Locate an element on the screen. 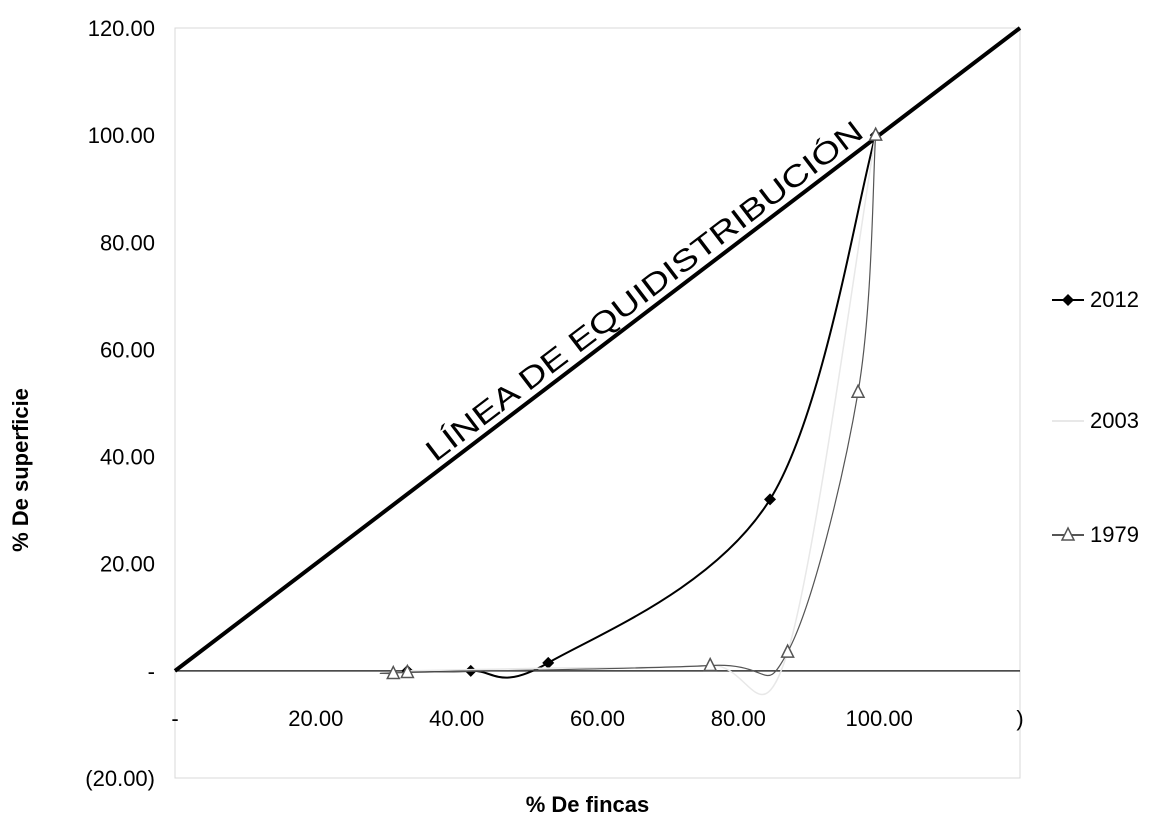 The image size is (1153, 823). y-axis-title: % De superficie is located at coordinates (20, 470).